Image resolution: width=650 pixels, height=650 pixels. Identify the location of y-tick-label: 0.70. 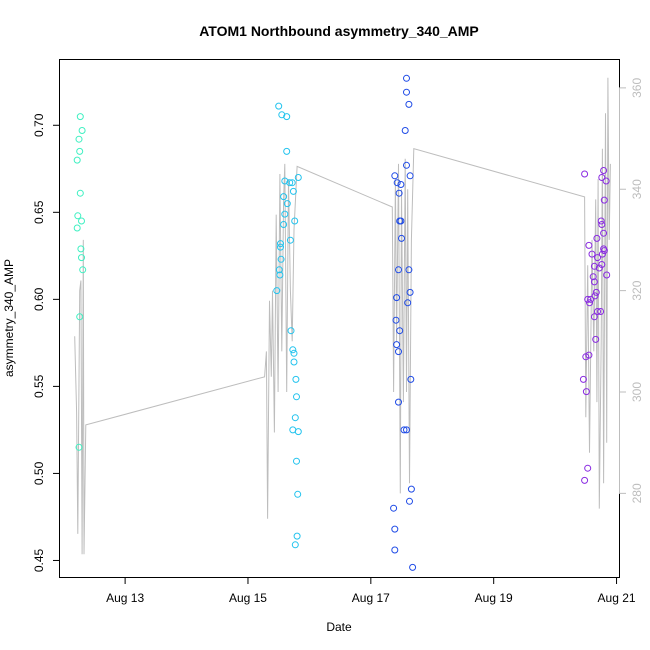
(39, 125).